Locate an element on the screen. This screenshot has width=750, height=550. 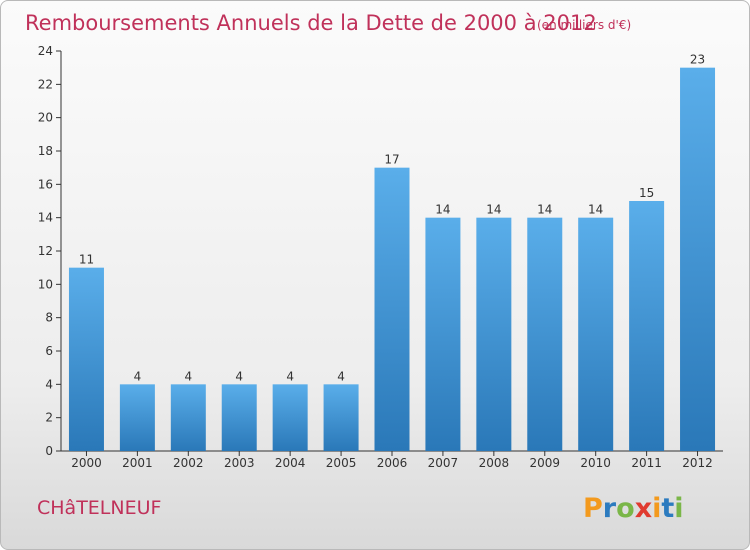
x-tick-label-2010: 2010 is located at coordinates (595, 463).